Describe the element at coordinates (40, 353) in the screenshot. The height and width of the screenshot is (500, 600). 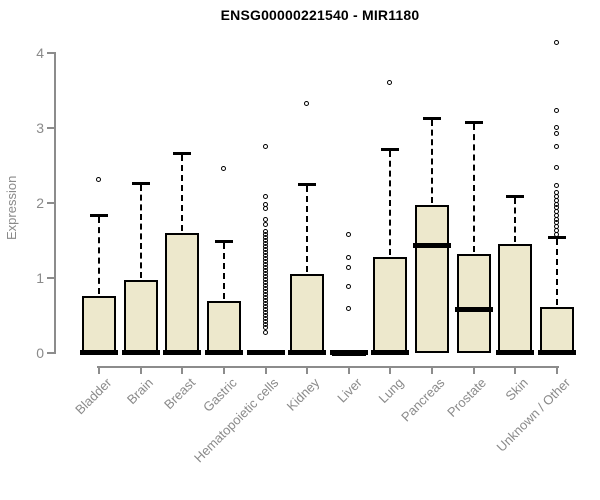
I see `y-tick-label: 0` at that location.